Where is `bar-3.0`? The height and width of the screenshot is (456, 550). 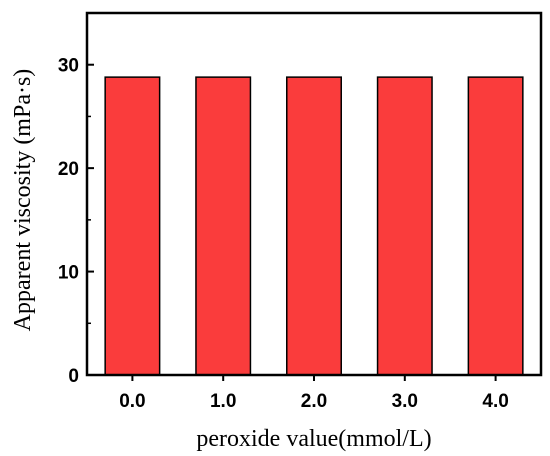
bar-3.0 is located at coordinates (404, 226).